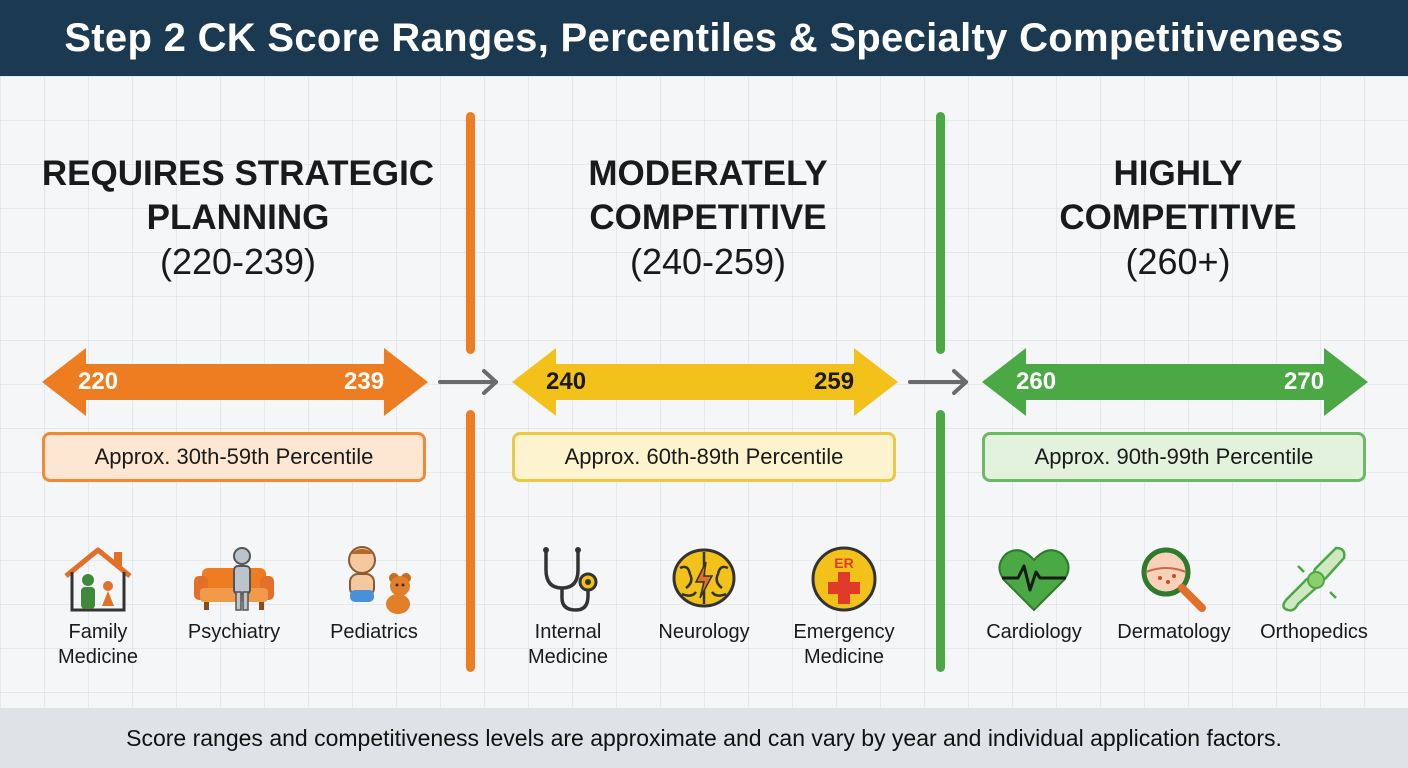  I want to click on specialty-neurology: Neurology, so click(704, 594).